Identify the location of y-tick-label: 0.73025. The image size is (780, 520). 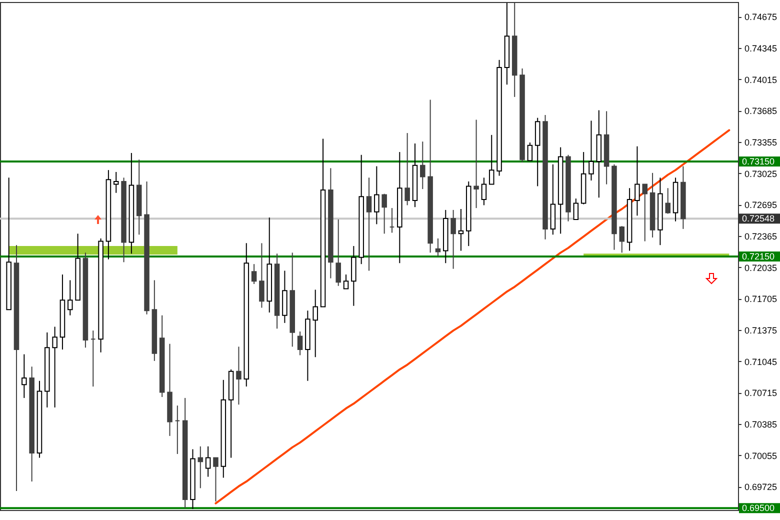
(761, 173).